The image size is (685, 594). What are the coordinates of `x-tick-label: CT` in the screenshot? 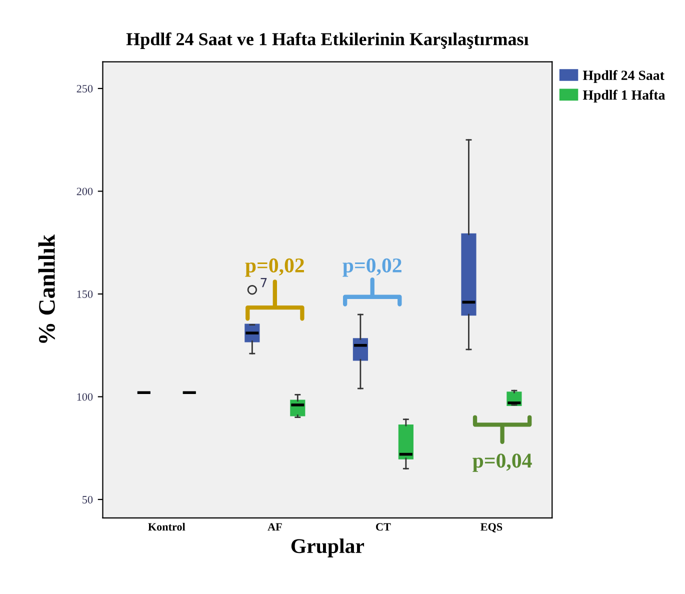 It's located at (383, 527).